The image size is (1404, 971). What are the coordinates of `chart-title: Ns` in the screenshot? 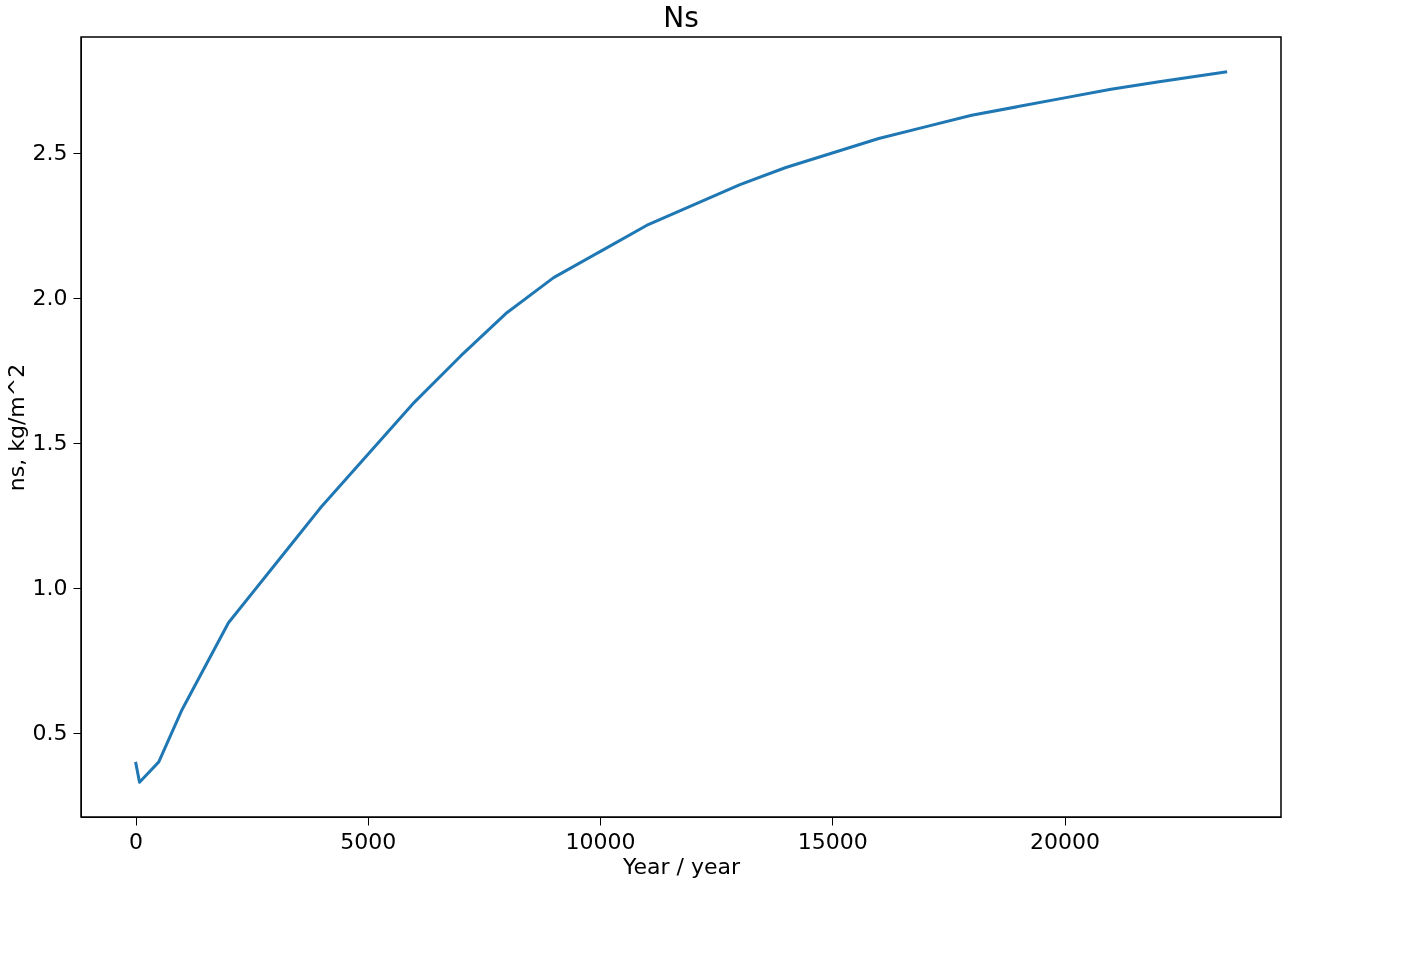 It's located at (681, 17).